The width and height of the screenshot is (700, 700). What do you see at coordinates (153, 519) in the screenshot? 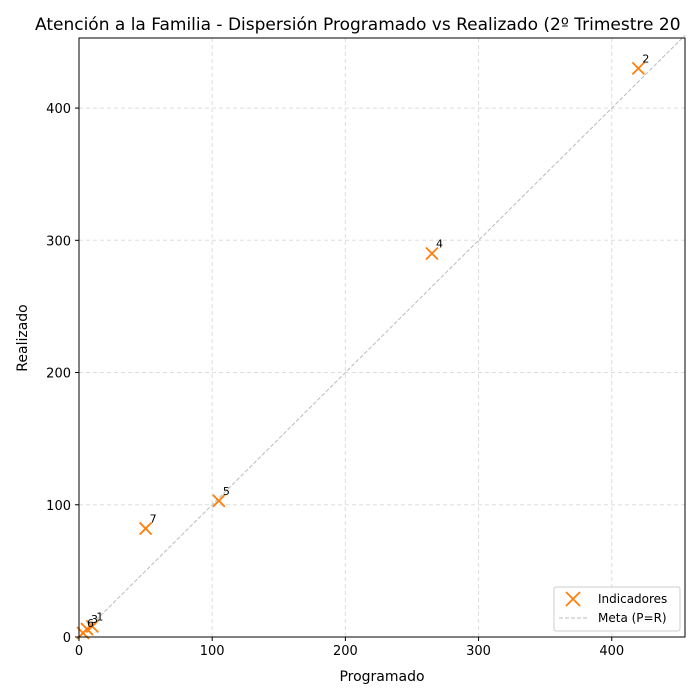
I see `point-label: 7` at bounding box center [153, 519].